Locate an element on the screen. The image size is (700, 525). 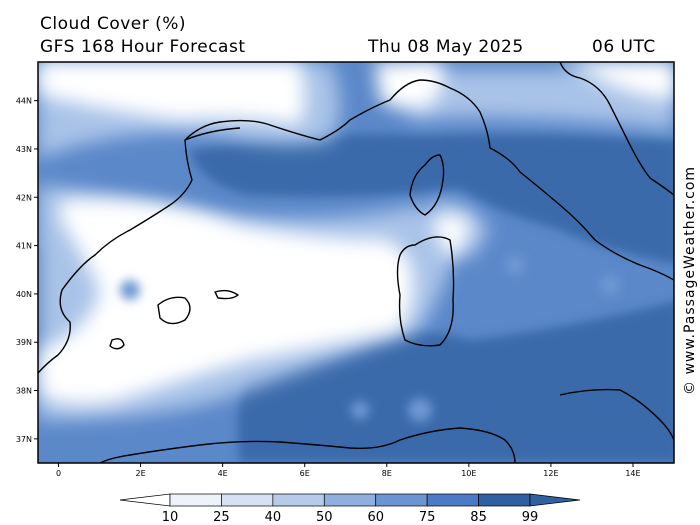
ibiza is located at coordinates (117, 344).